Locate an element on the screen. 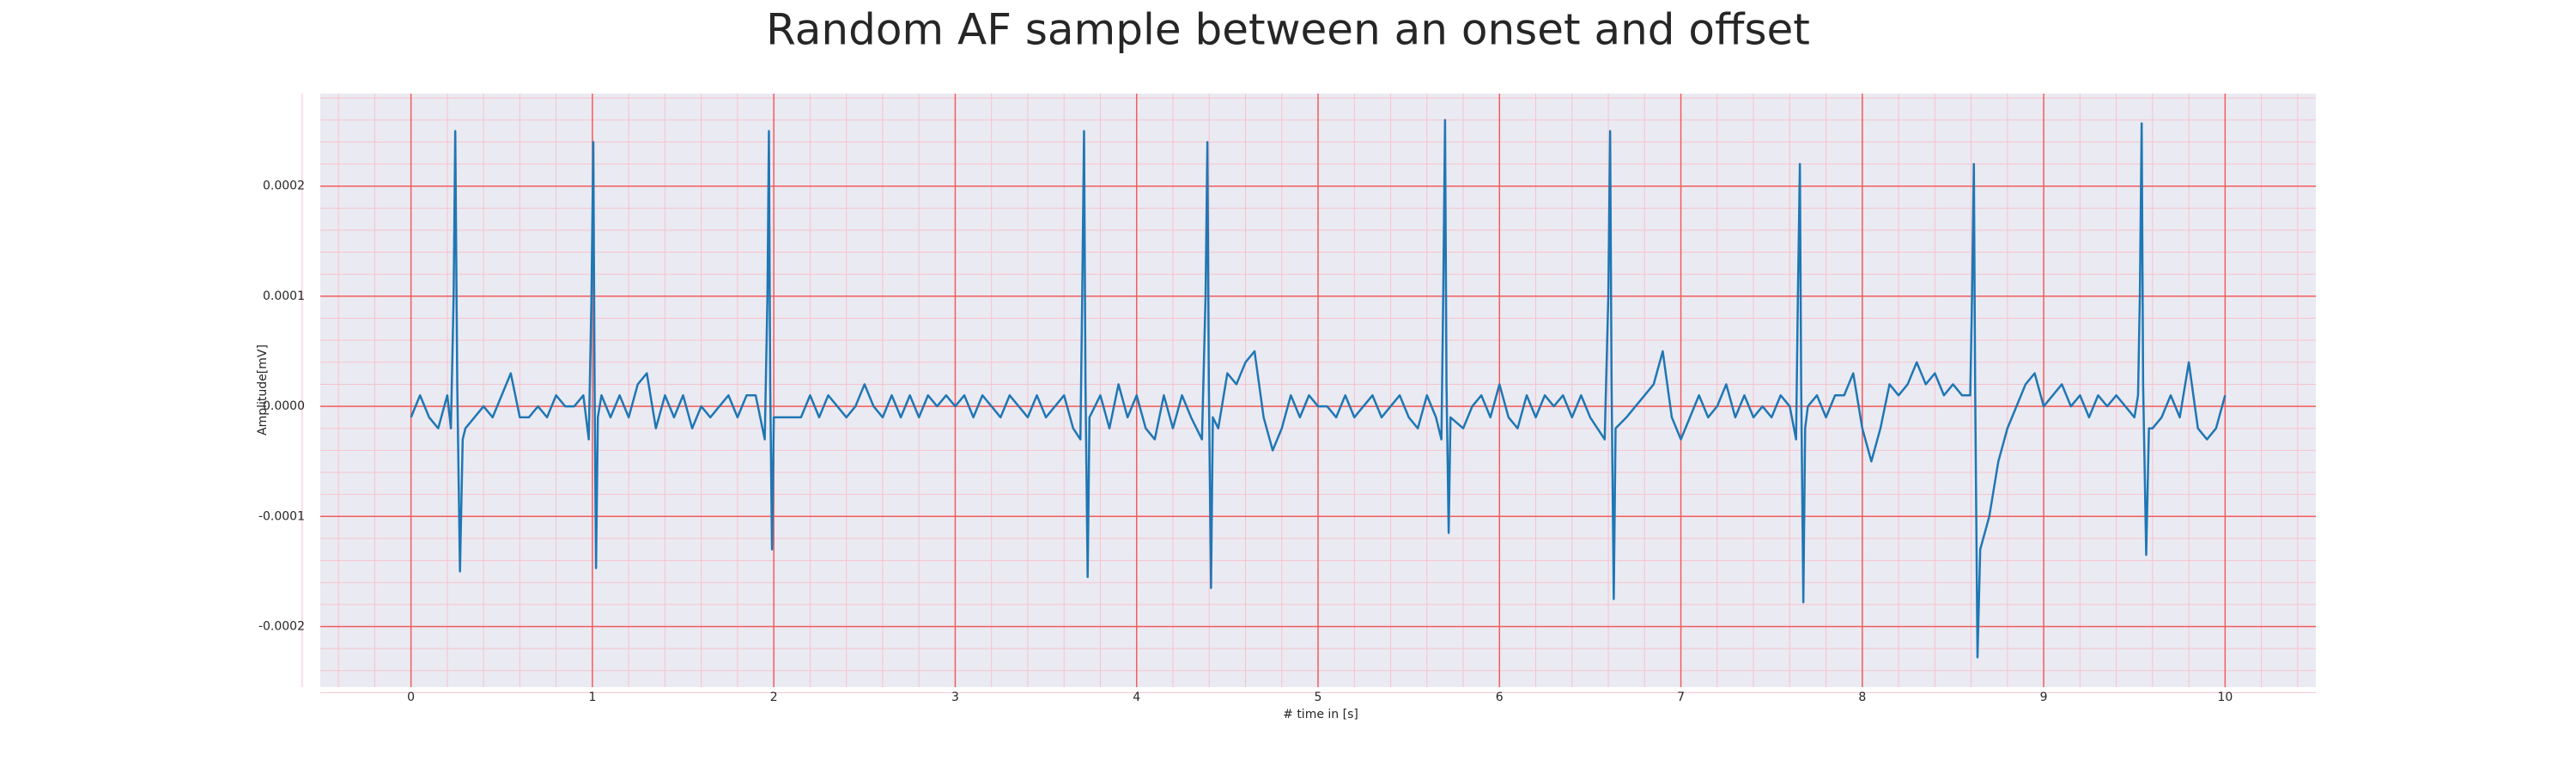  x-tick-label: 6 is located at coordinates (1500, 697).